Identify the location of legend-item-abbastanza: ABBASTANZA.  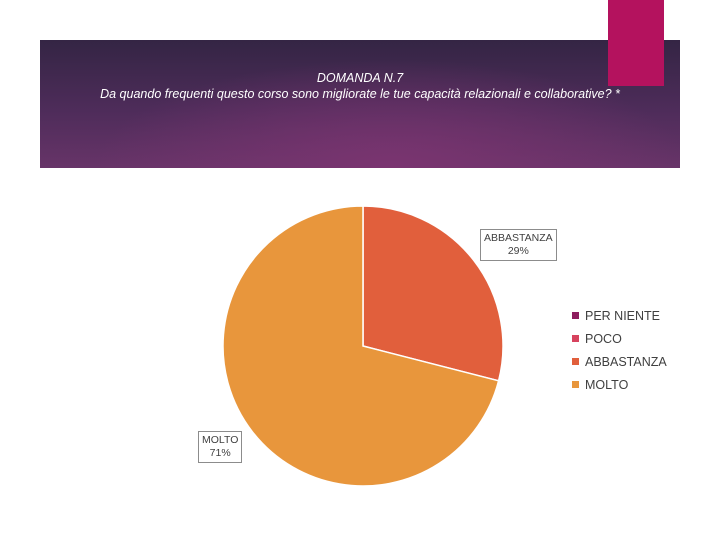
(619, 361).